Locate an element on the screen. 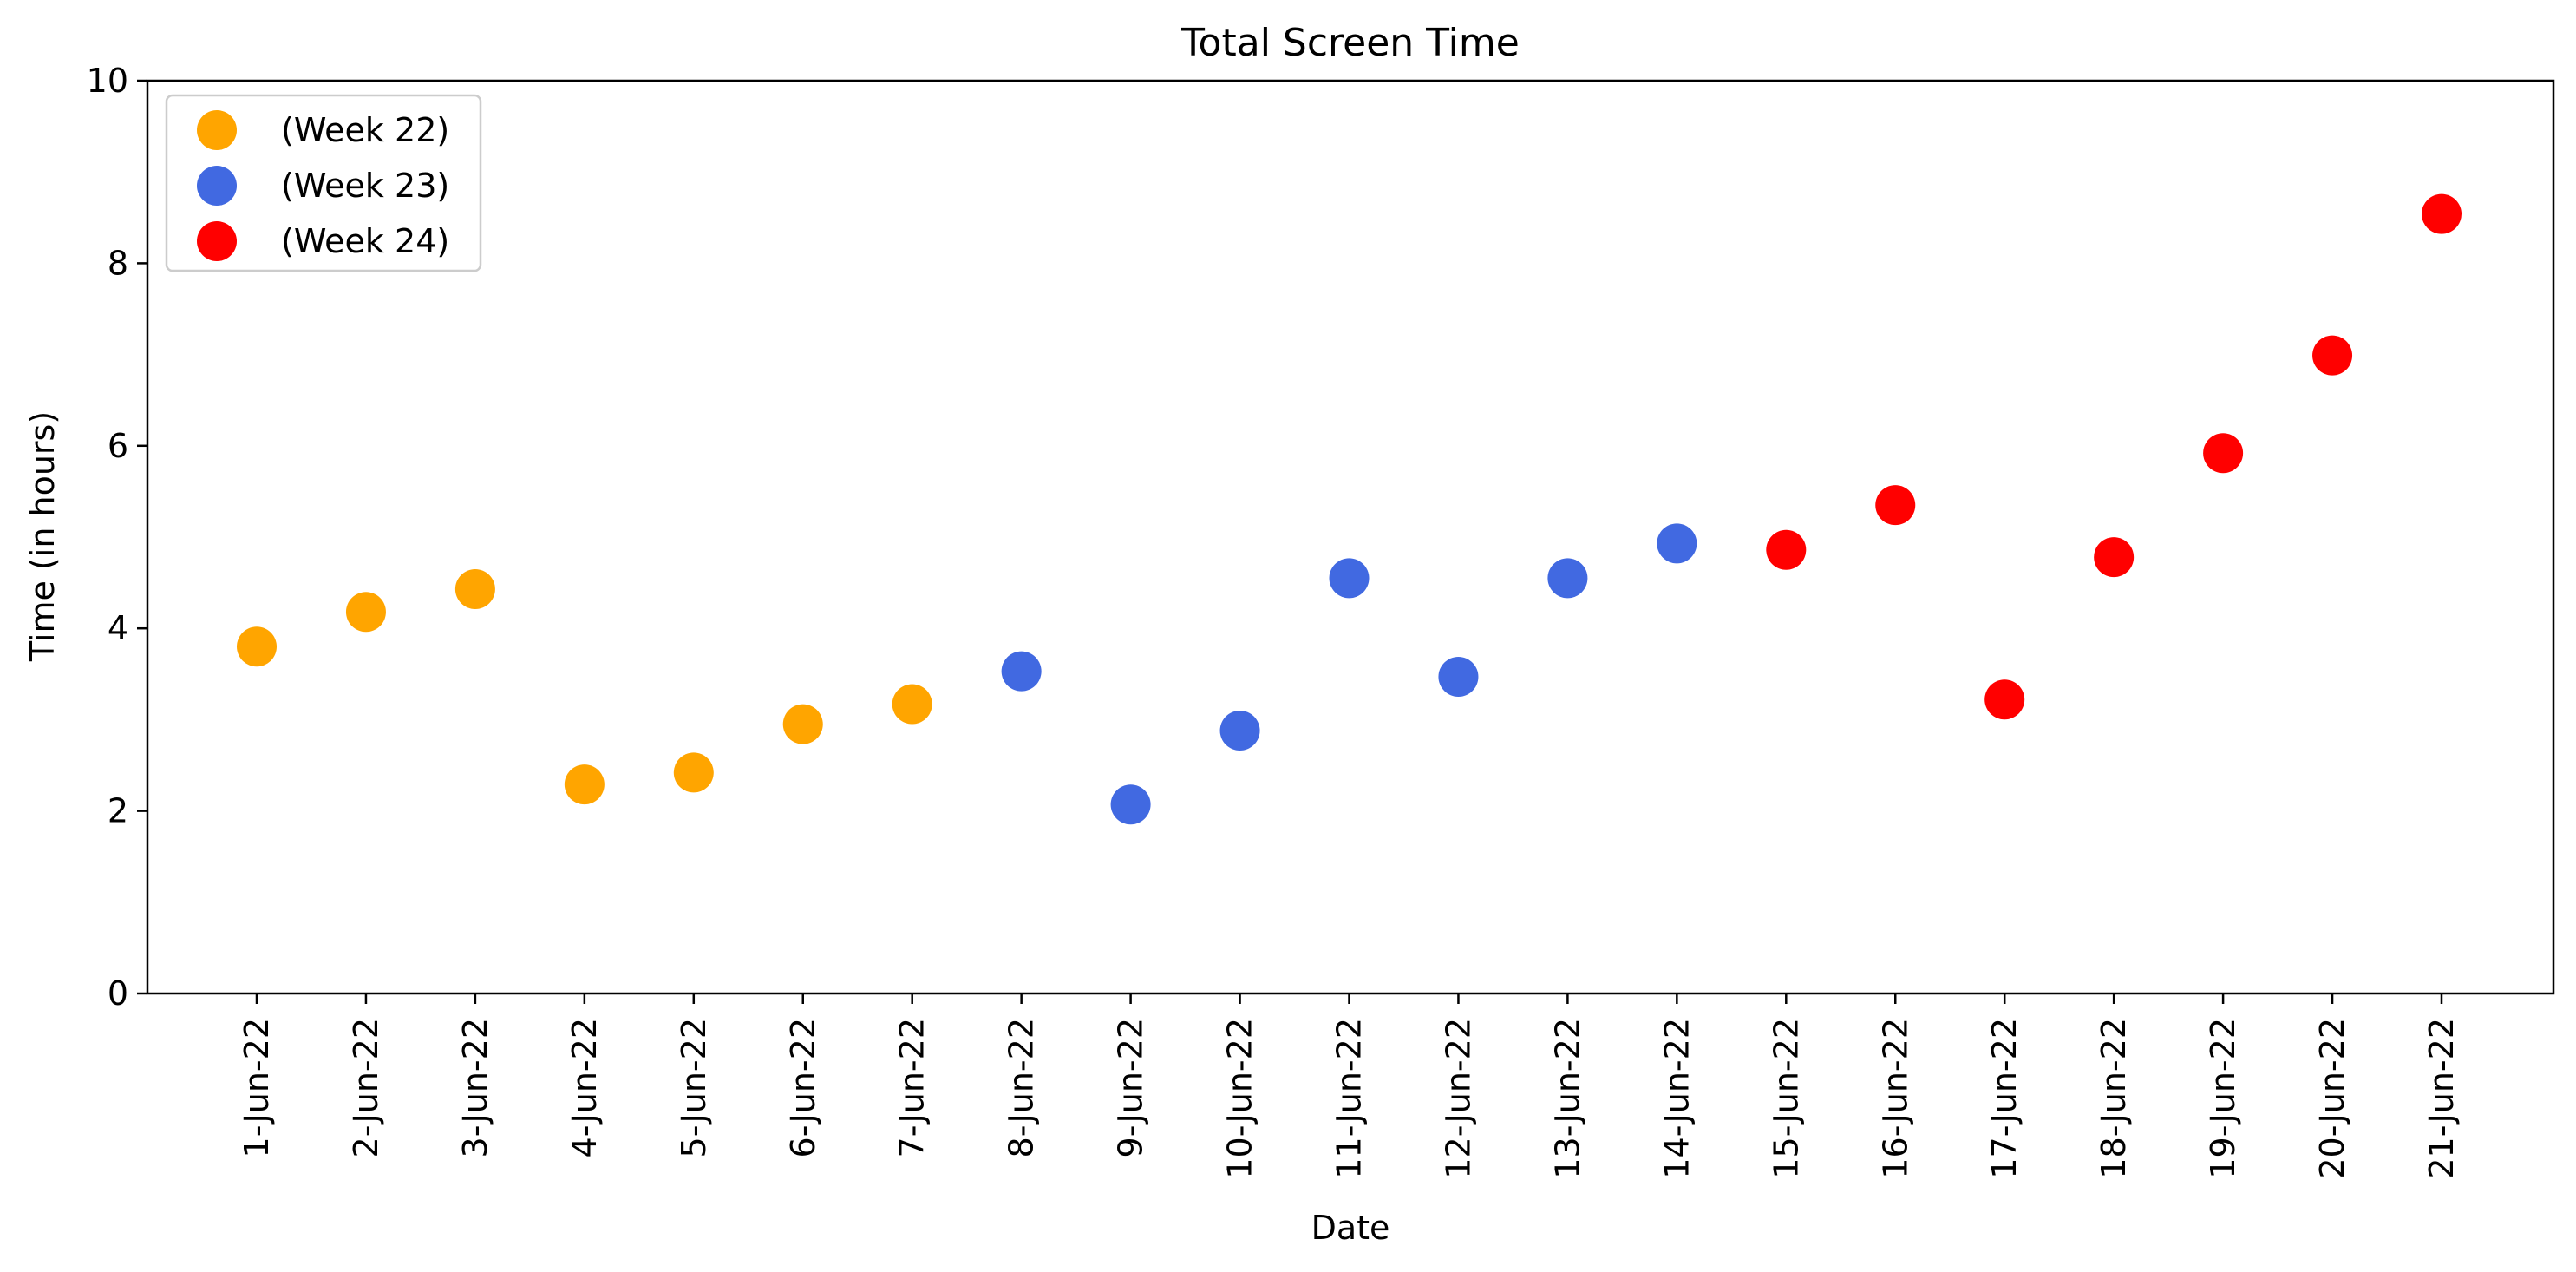 This screenshot has height=1272, width=2576. x-tick-label: 4-Jun-22 is located at coordinates (585, 1087).